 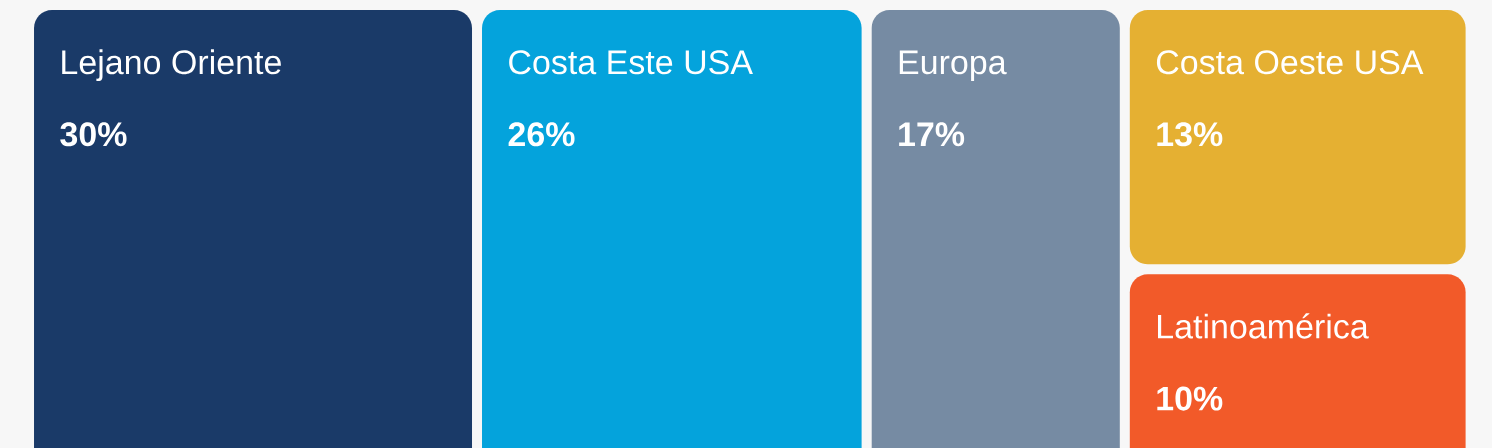 I want to click on category-label: Costa Este USA, so click(x=631, y=62).